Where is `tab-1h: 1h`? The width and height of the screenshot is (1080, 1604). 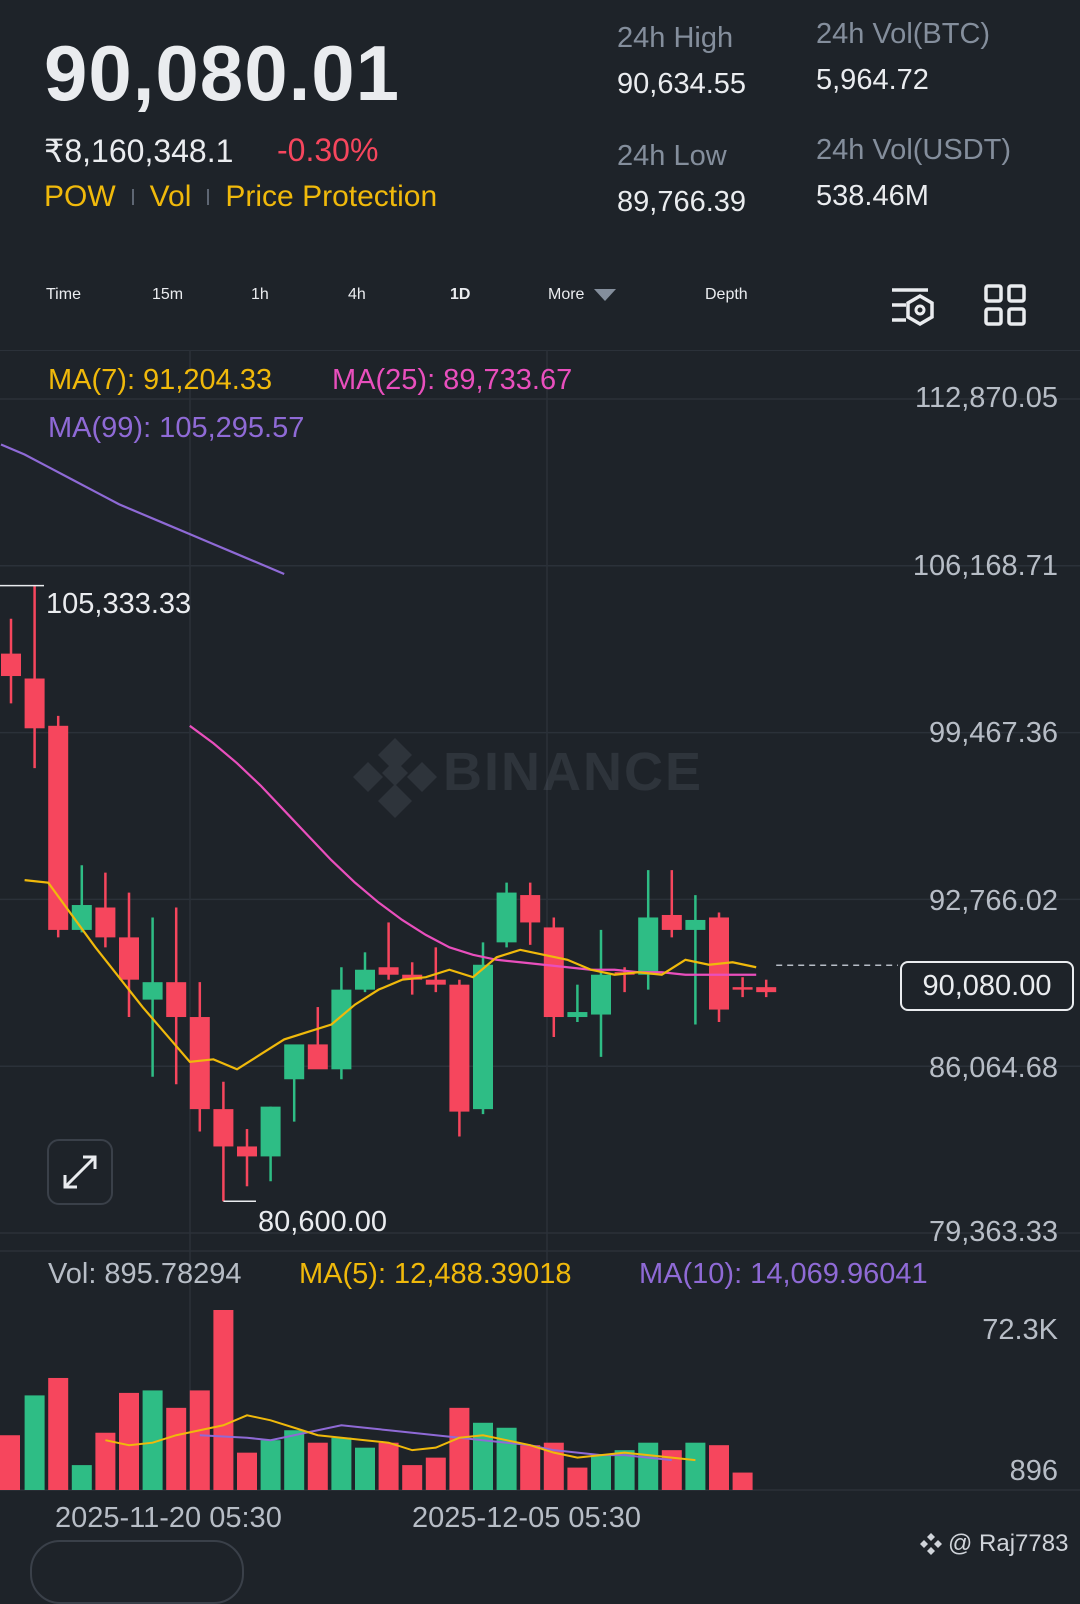
tab-1h: 1h is located at coordinates (260, 294).